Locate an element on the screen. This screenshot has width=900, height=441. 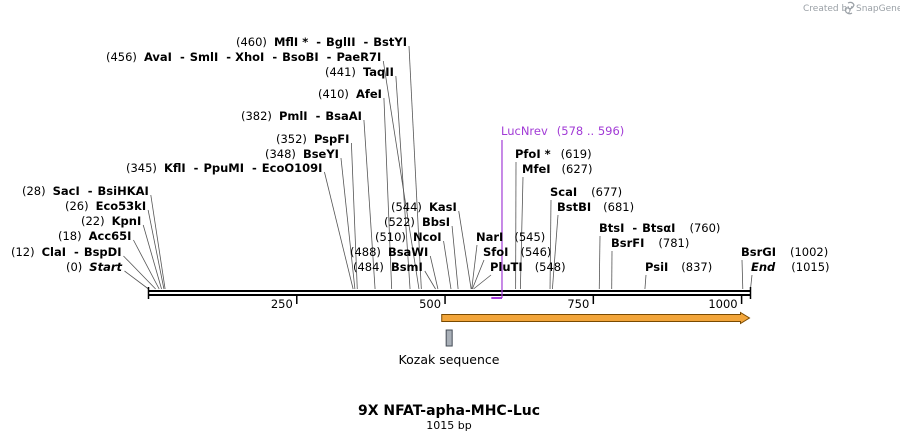
leader-line-bsrgi is located at coordinates (742, 274).